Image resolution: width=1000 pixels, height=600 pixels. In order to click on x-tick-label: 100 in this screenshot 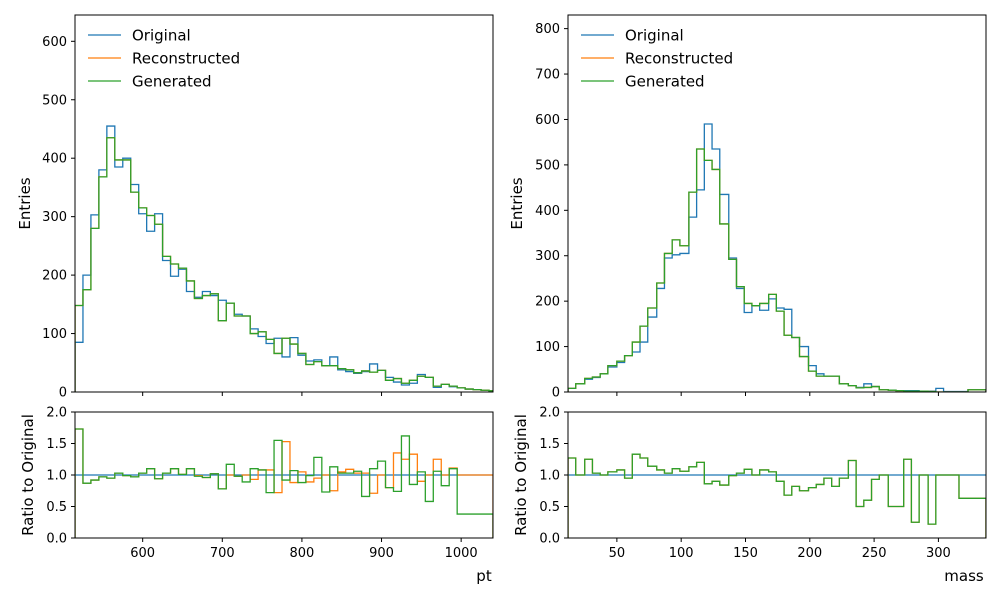, I will do `click(681, 553)`.